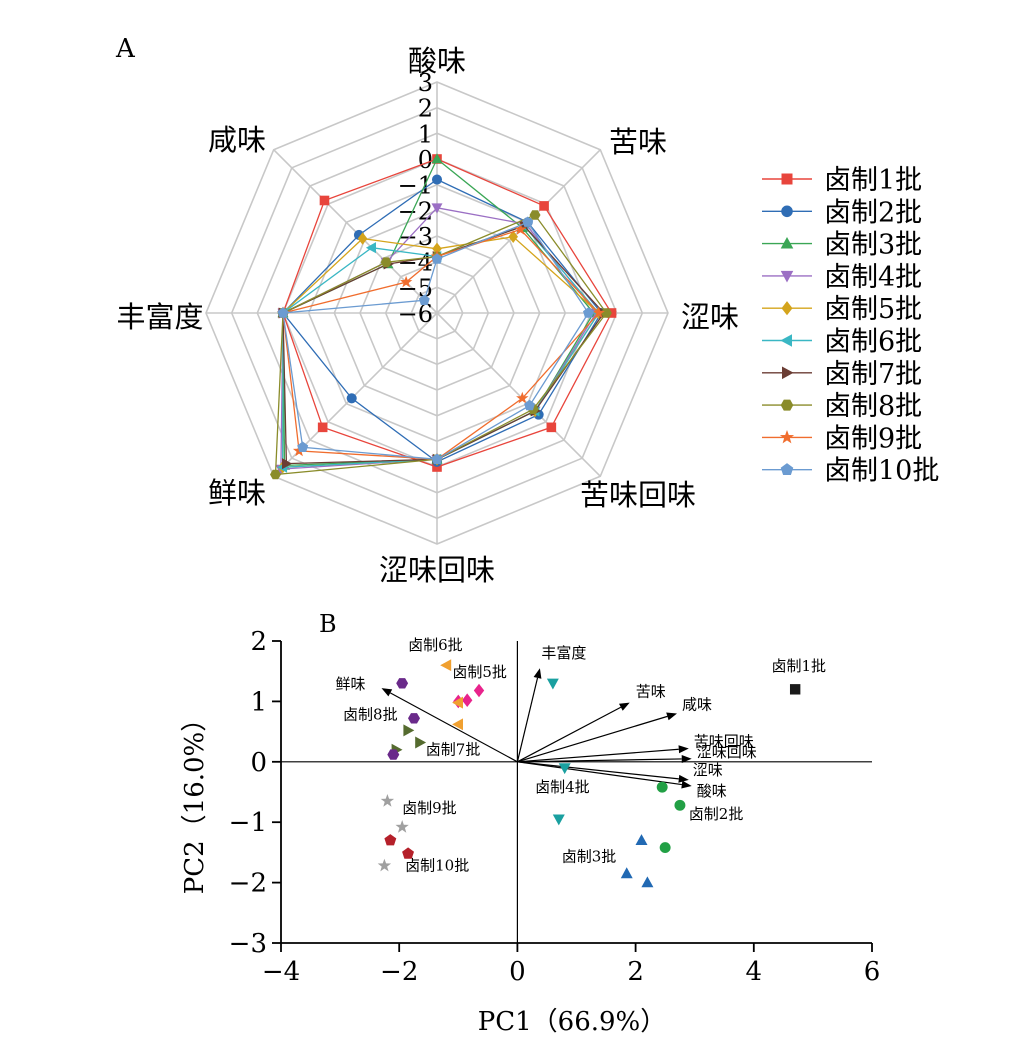 The image size is (1010, 1055). Describe the element at coordinates (638, 495) in the screenshot. I see `radar-axis-label: 苦味回味` at that location.